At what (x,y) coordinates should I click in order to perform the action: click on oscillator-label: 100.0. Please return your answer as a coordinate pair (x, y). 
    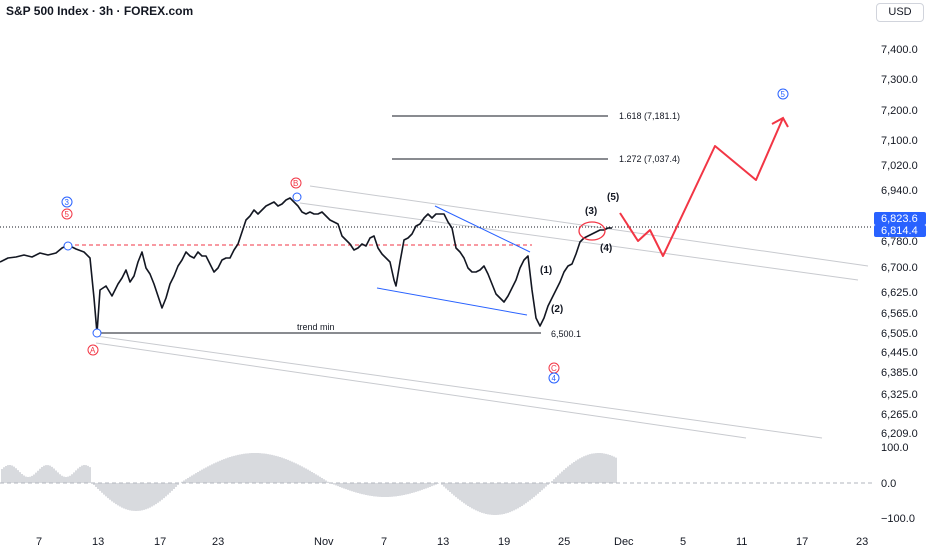
    Looking at the image, I should click on (895, 448).